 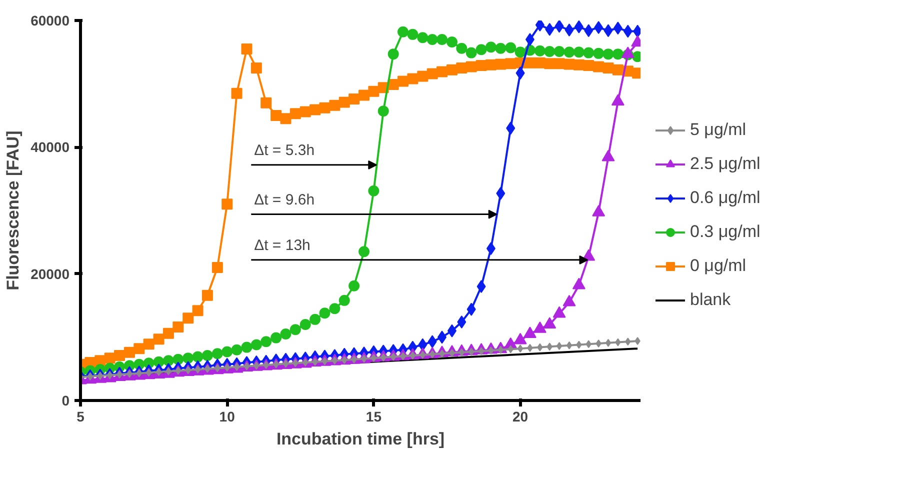 I want to click on legend-label: 0 μg/ml, so click(x=718, y=266).